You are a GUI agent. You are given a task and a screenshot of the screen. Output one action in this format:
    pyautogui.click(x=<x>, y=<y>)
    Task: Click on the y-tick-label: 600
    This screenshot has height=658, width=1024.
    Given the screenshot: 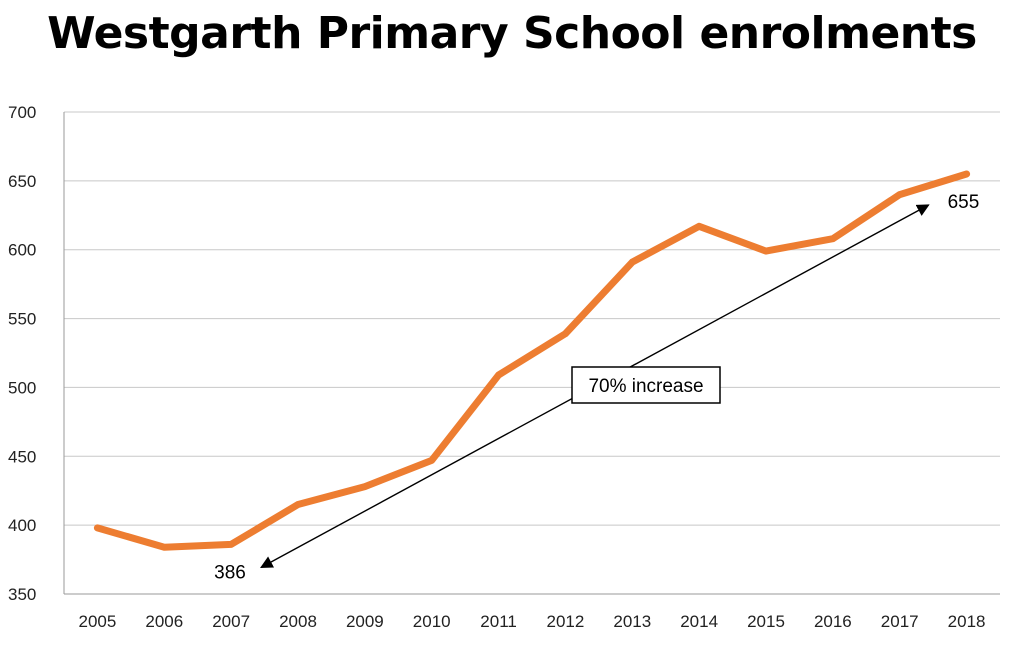 What is the action you would take?
    pyautogui.click(x=22, y=250)
    